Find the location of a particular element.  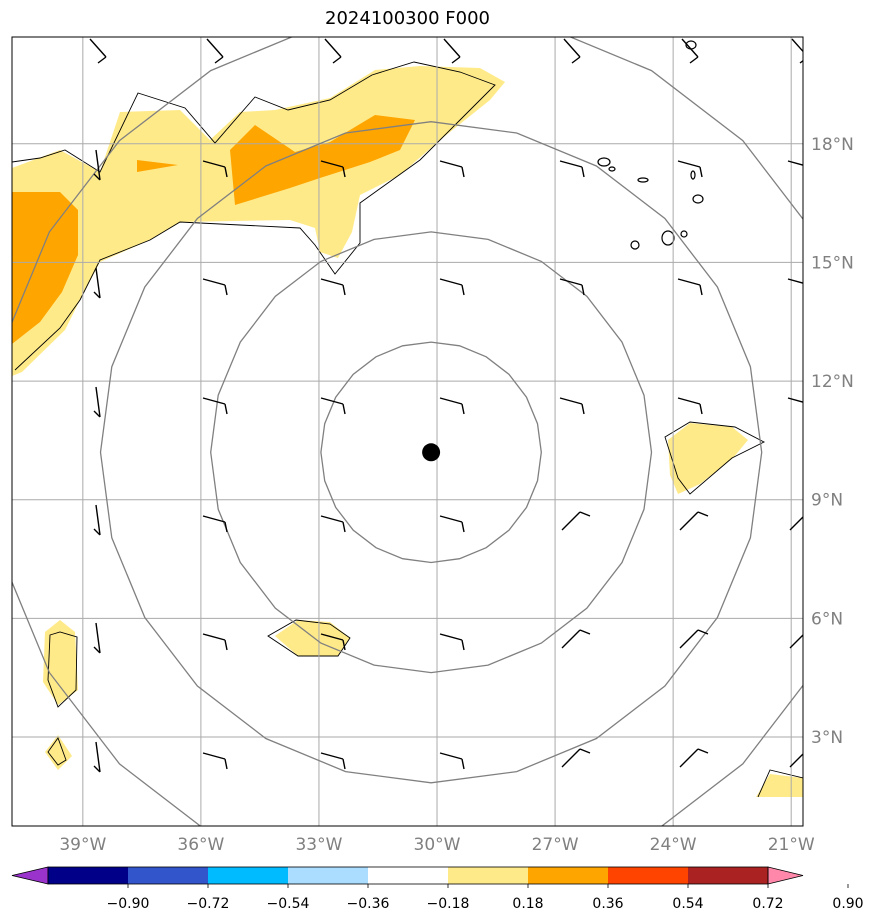

colorbar-tick-label: 0.18 is located at coordinates (527, 904).